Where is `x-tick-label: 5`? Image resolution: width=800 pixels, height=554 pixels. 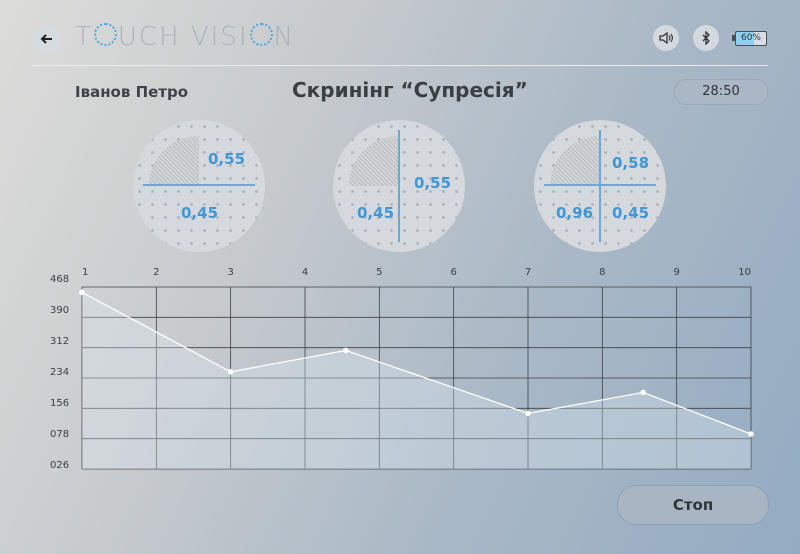 x-tick-label: 5 is located at coordinates (379, 272).